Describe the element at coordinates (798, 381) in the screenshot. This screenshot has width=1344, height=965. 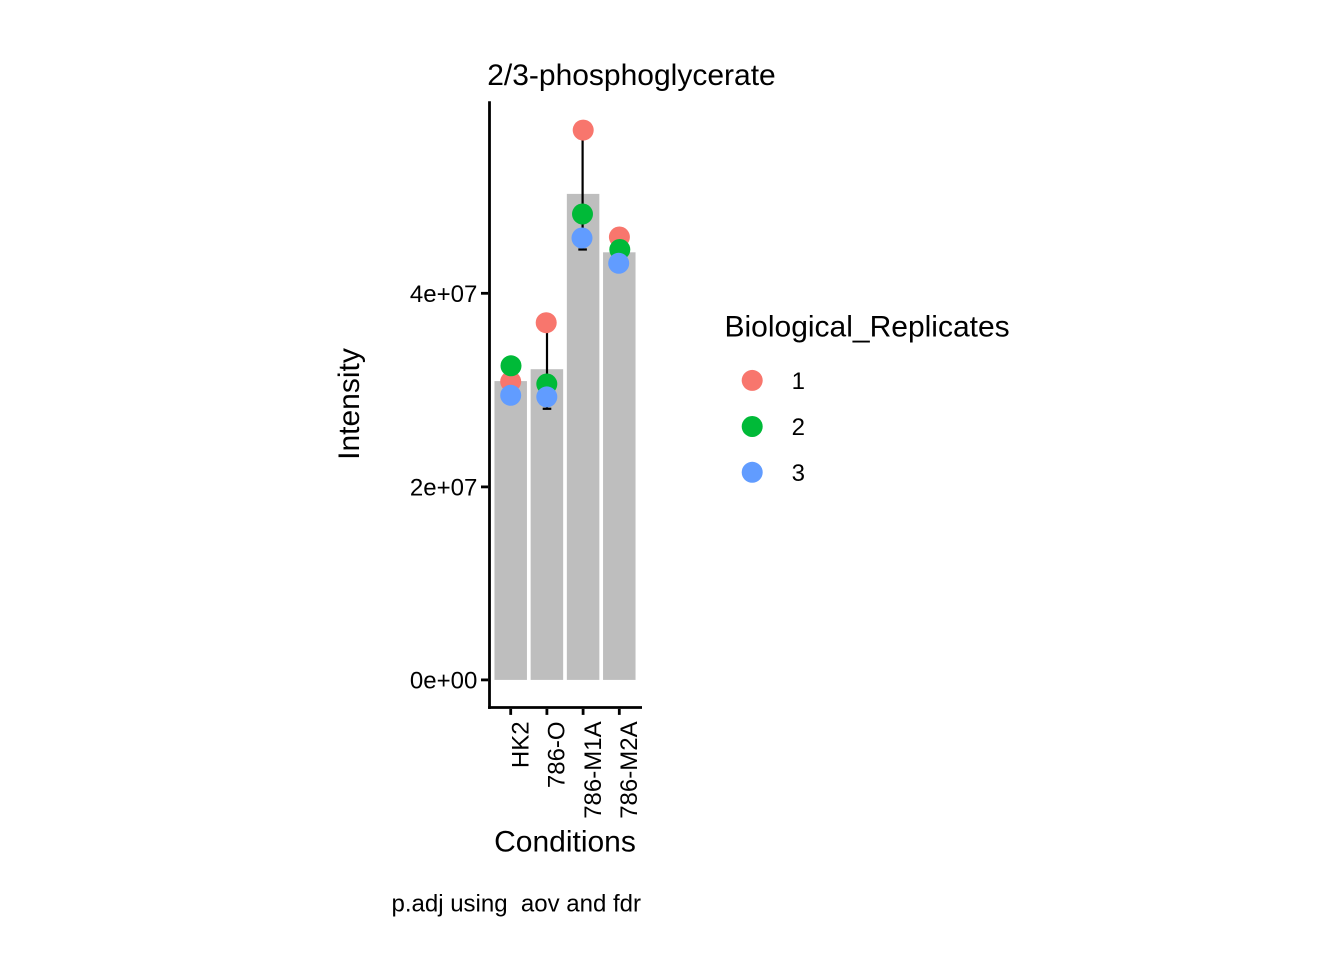
I see `svg-text: 1` at that location.